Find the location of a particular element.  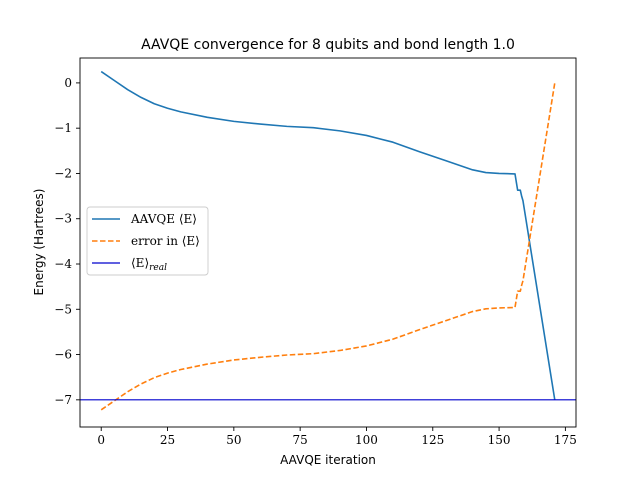

y-axis-ticks: 0 −1 −2 −3 −4 −5 −6 −7 is located at coordinates (67, 241).